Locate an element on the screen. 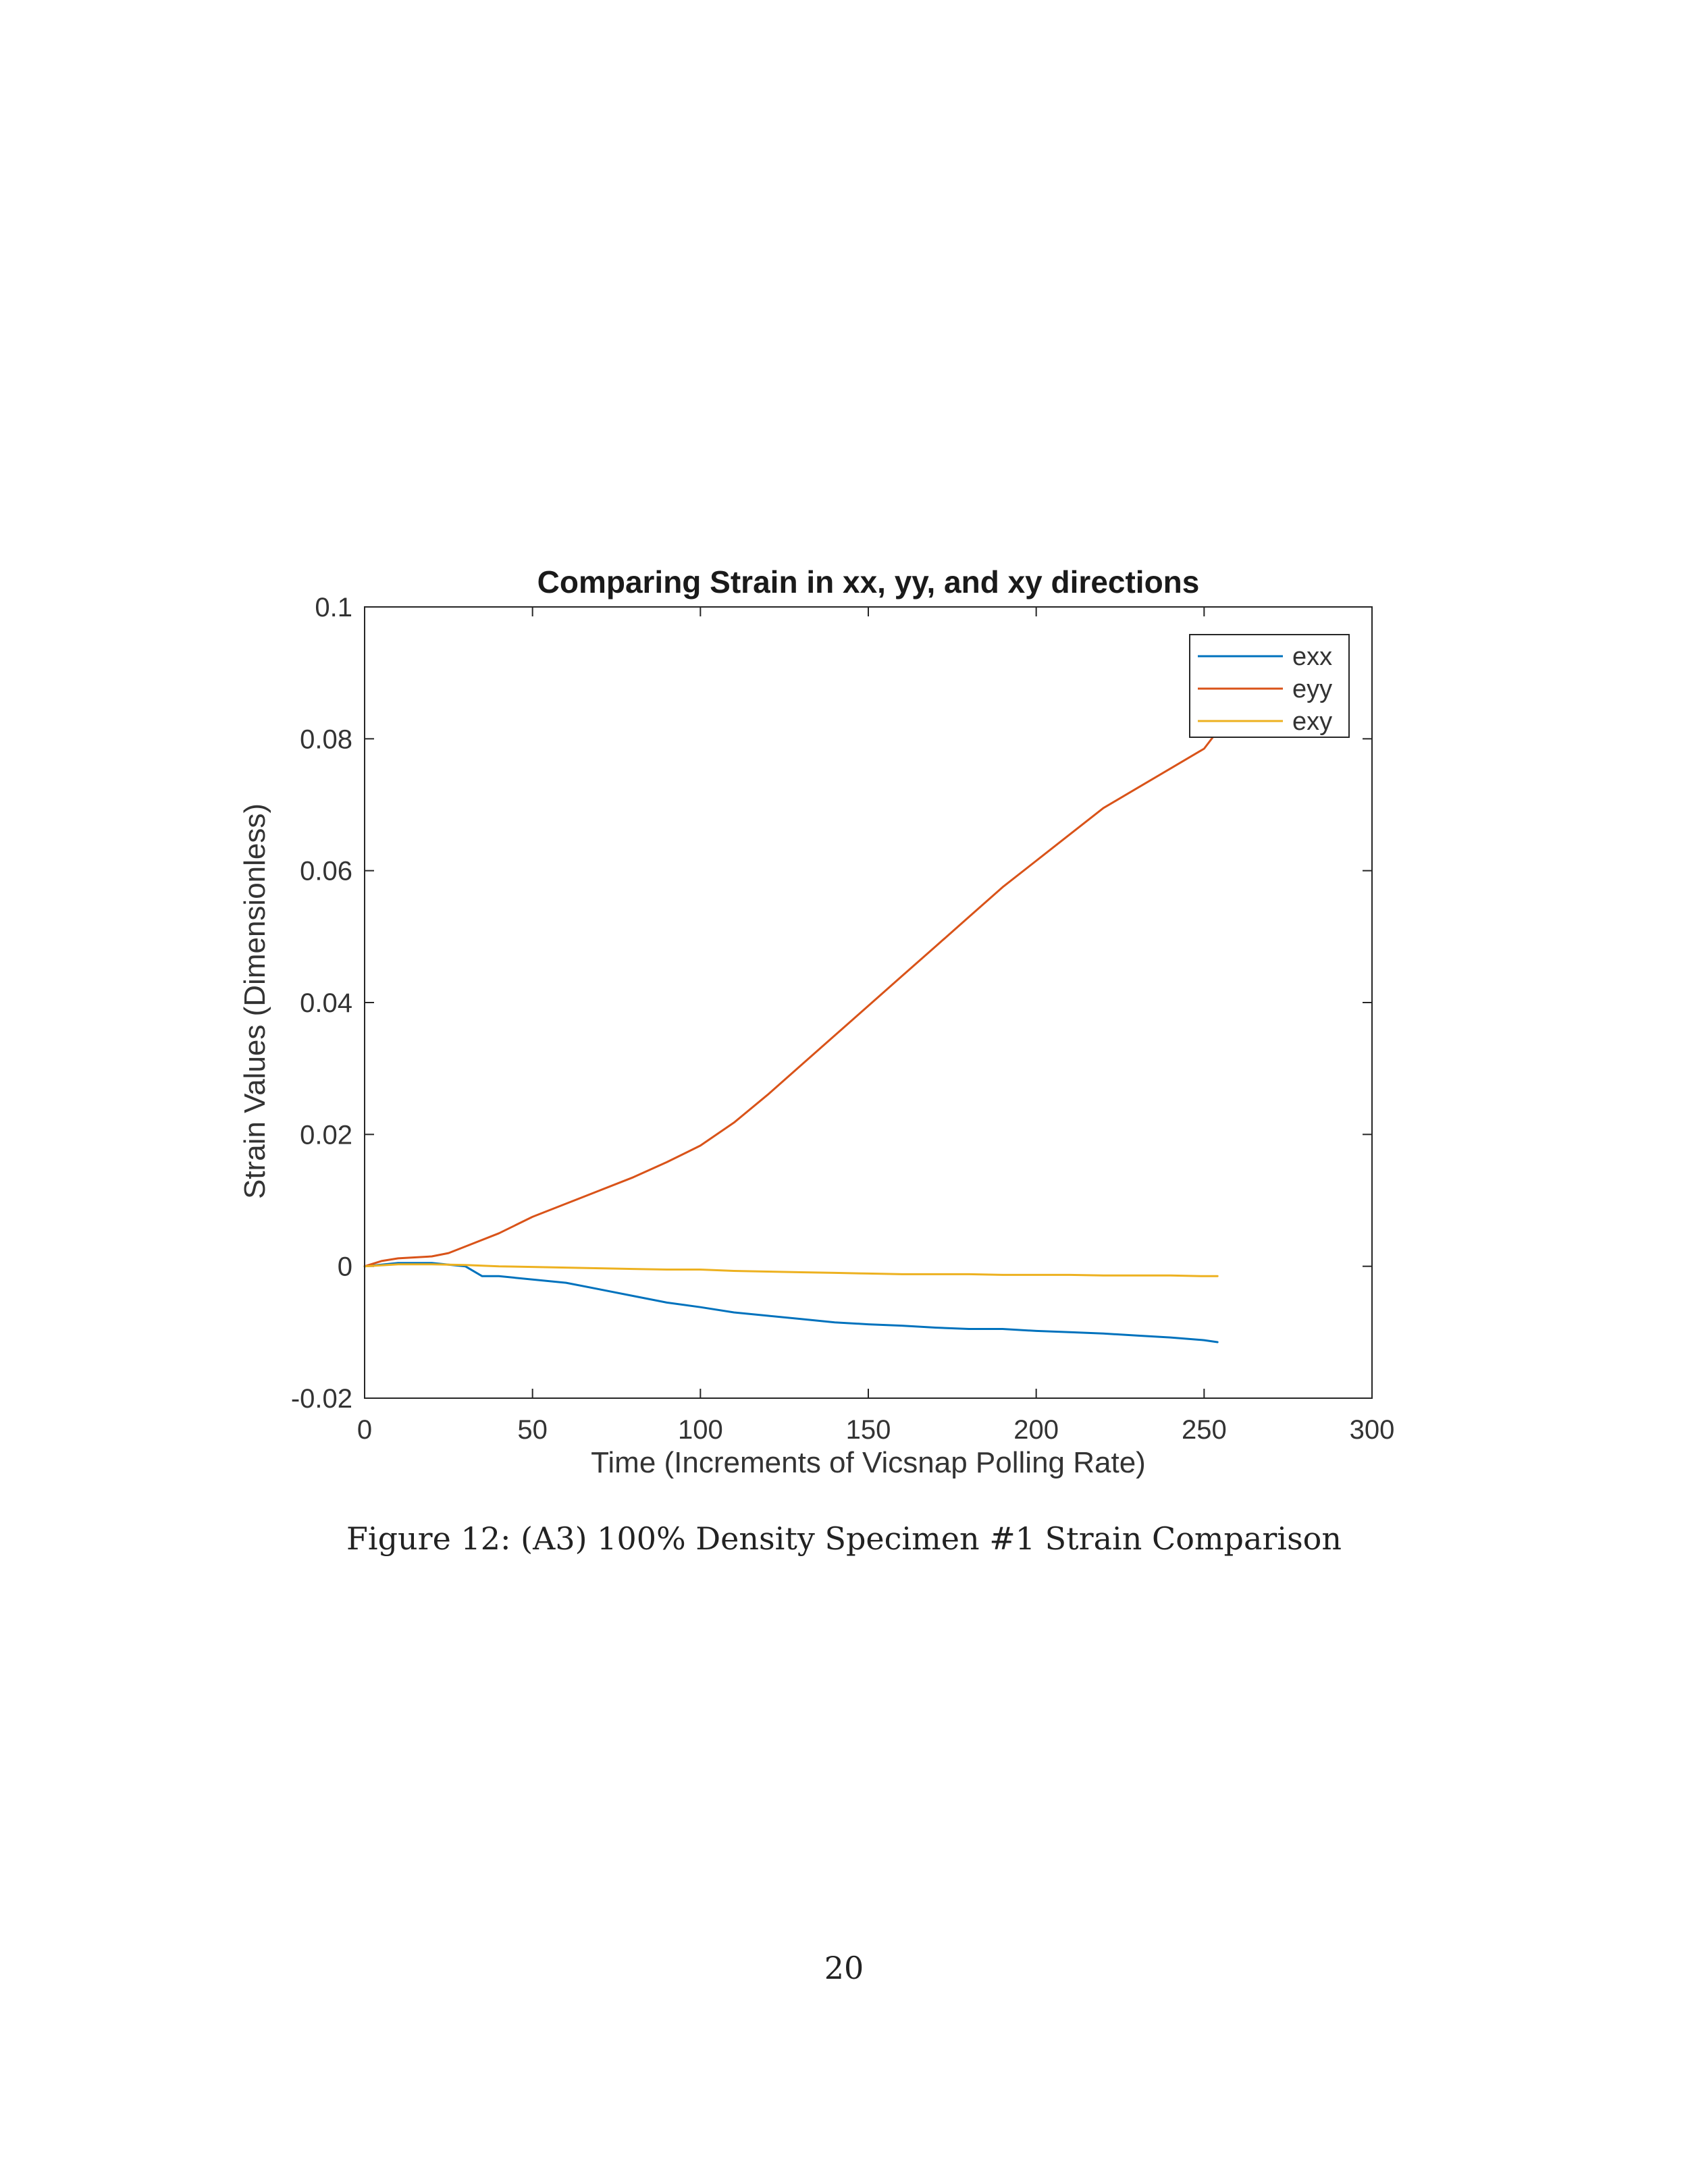 This screenshot has height=2184, width=1688. y-tick-label: -0.02 is located at coordinates (322, 1399).